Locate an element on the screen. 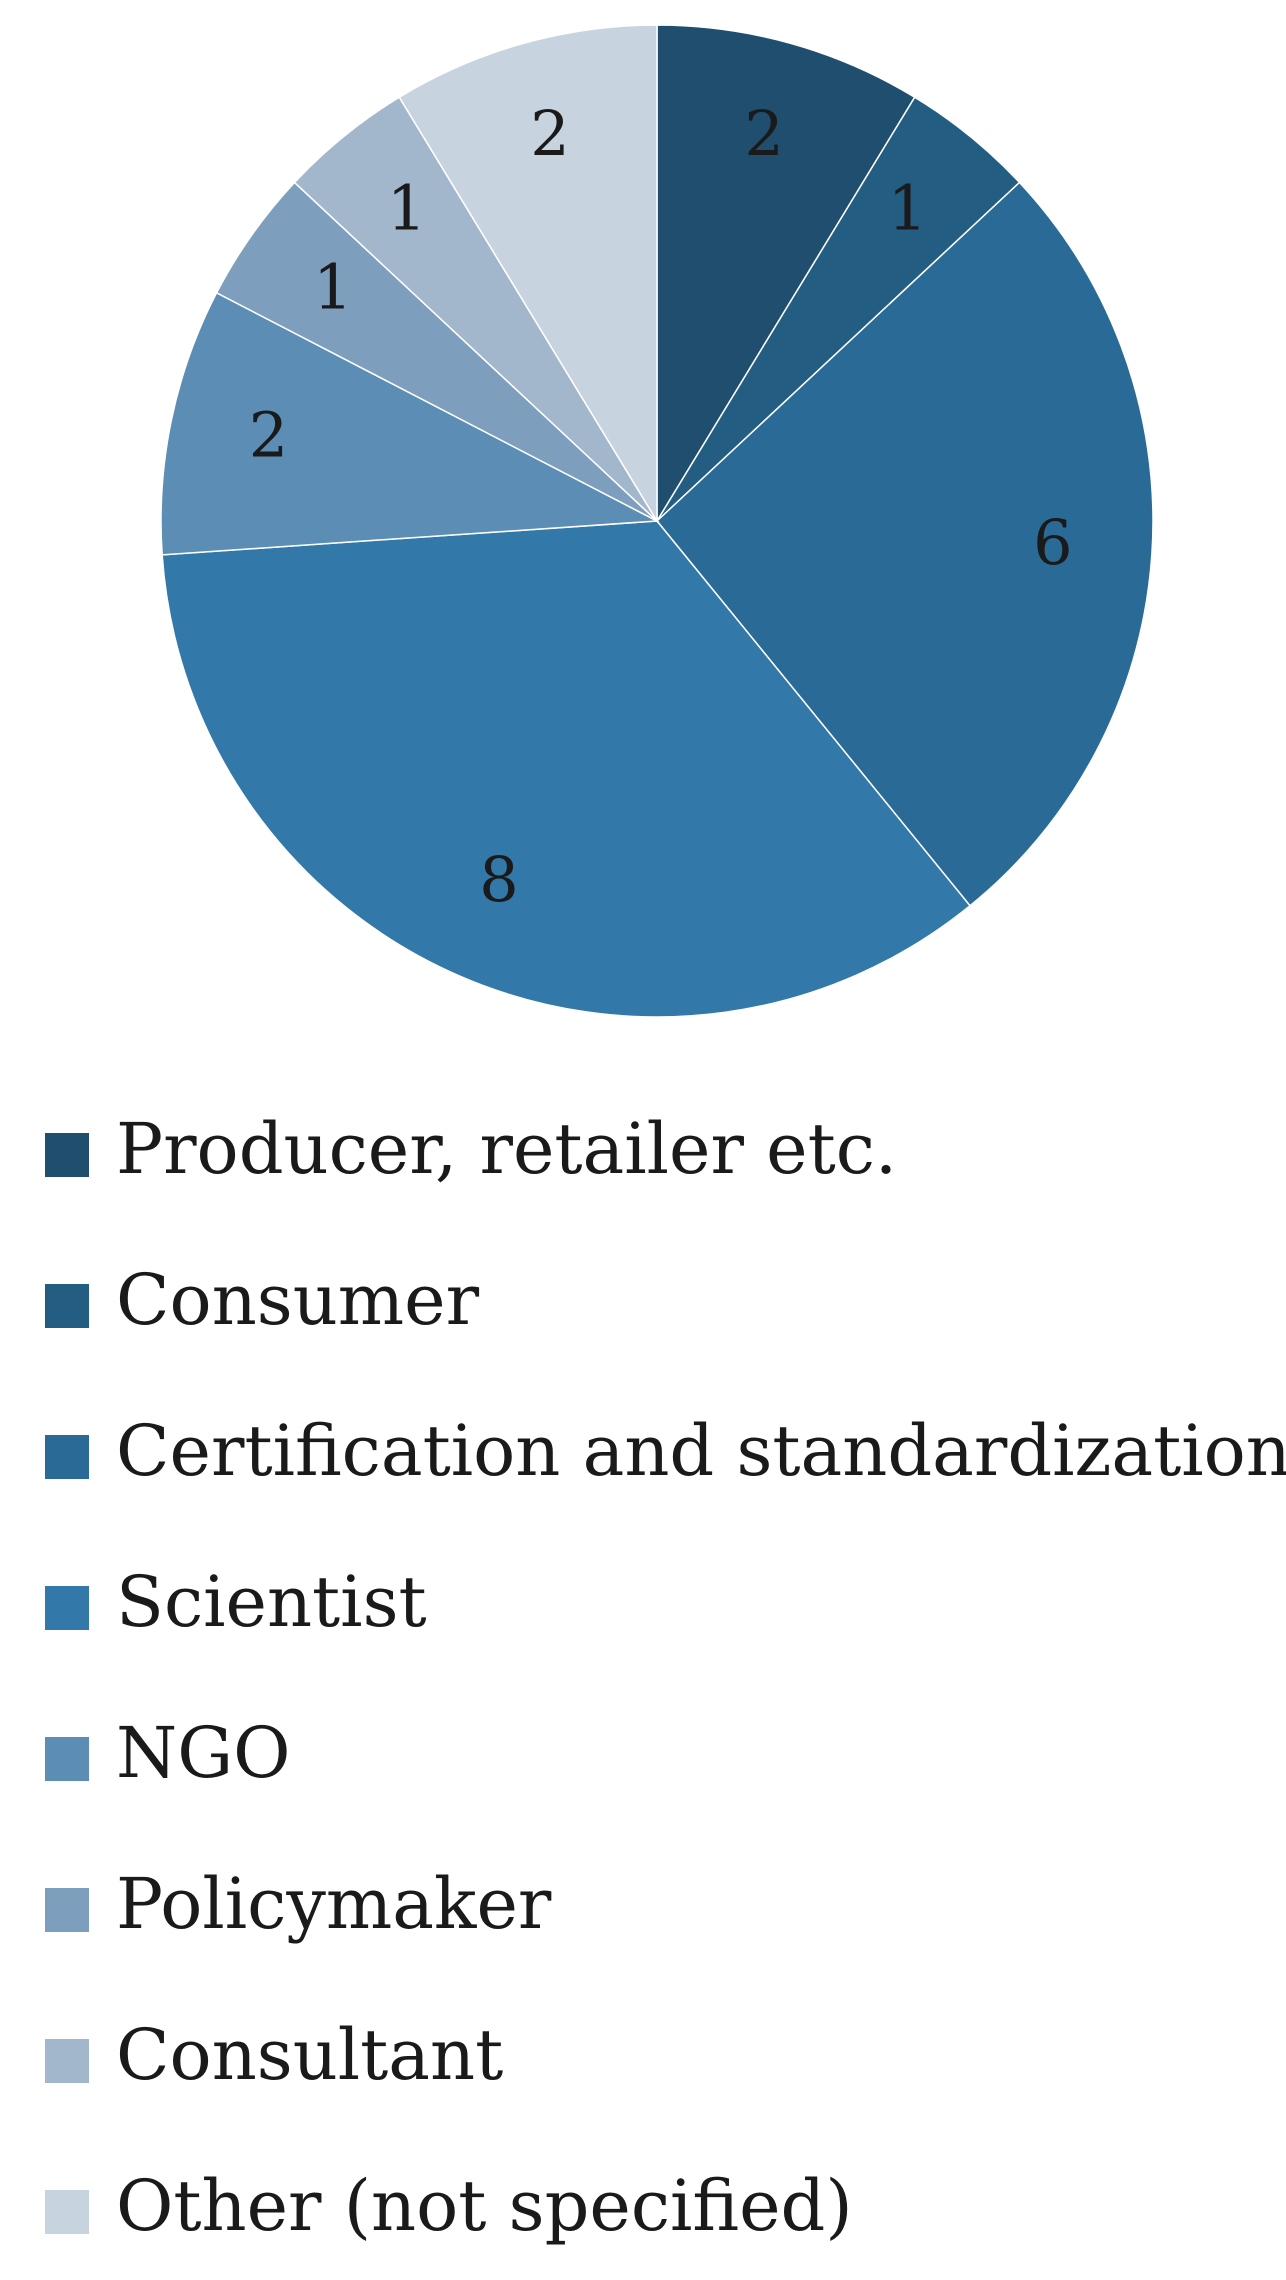  data-label: 6 is located at coordinates (1052, 542).